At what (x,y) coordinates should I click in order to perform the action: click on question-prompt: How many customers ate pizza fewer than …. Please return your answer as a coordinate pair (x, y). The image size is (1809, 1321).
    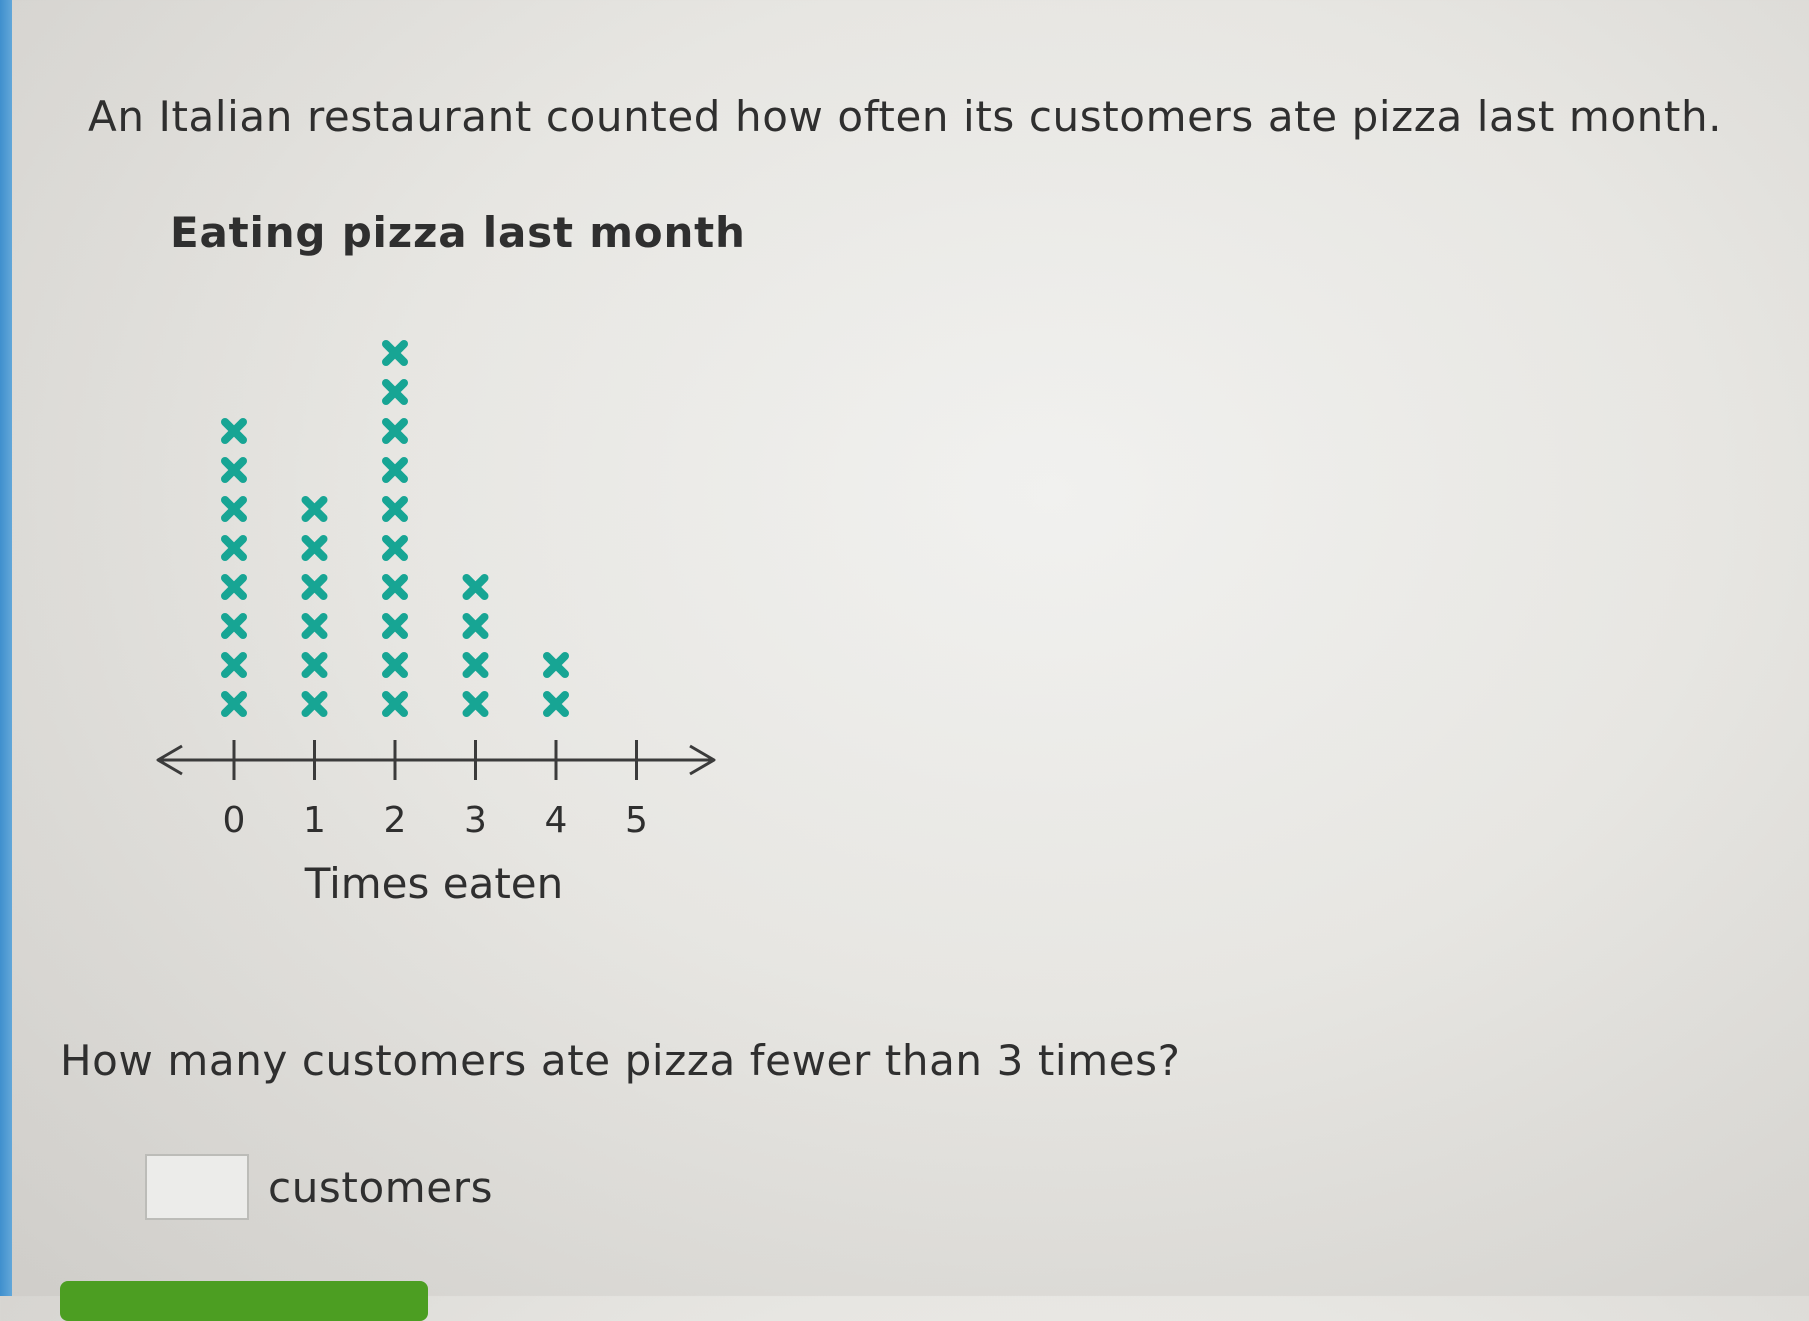
    Looking at the image, I should click on (620, 1060).